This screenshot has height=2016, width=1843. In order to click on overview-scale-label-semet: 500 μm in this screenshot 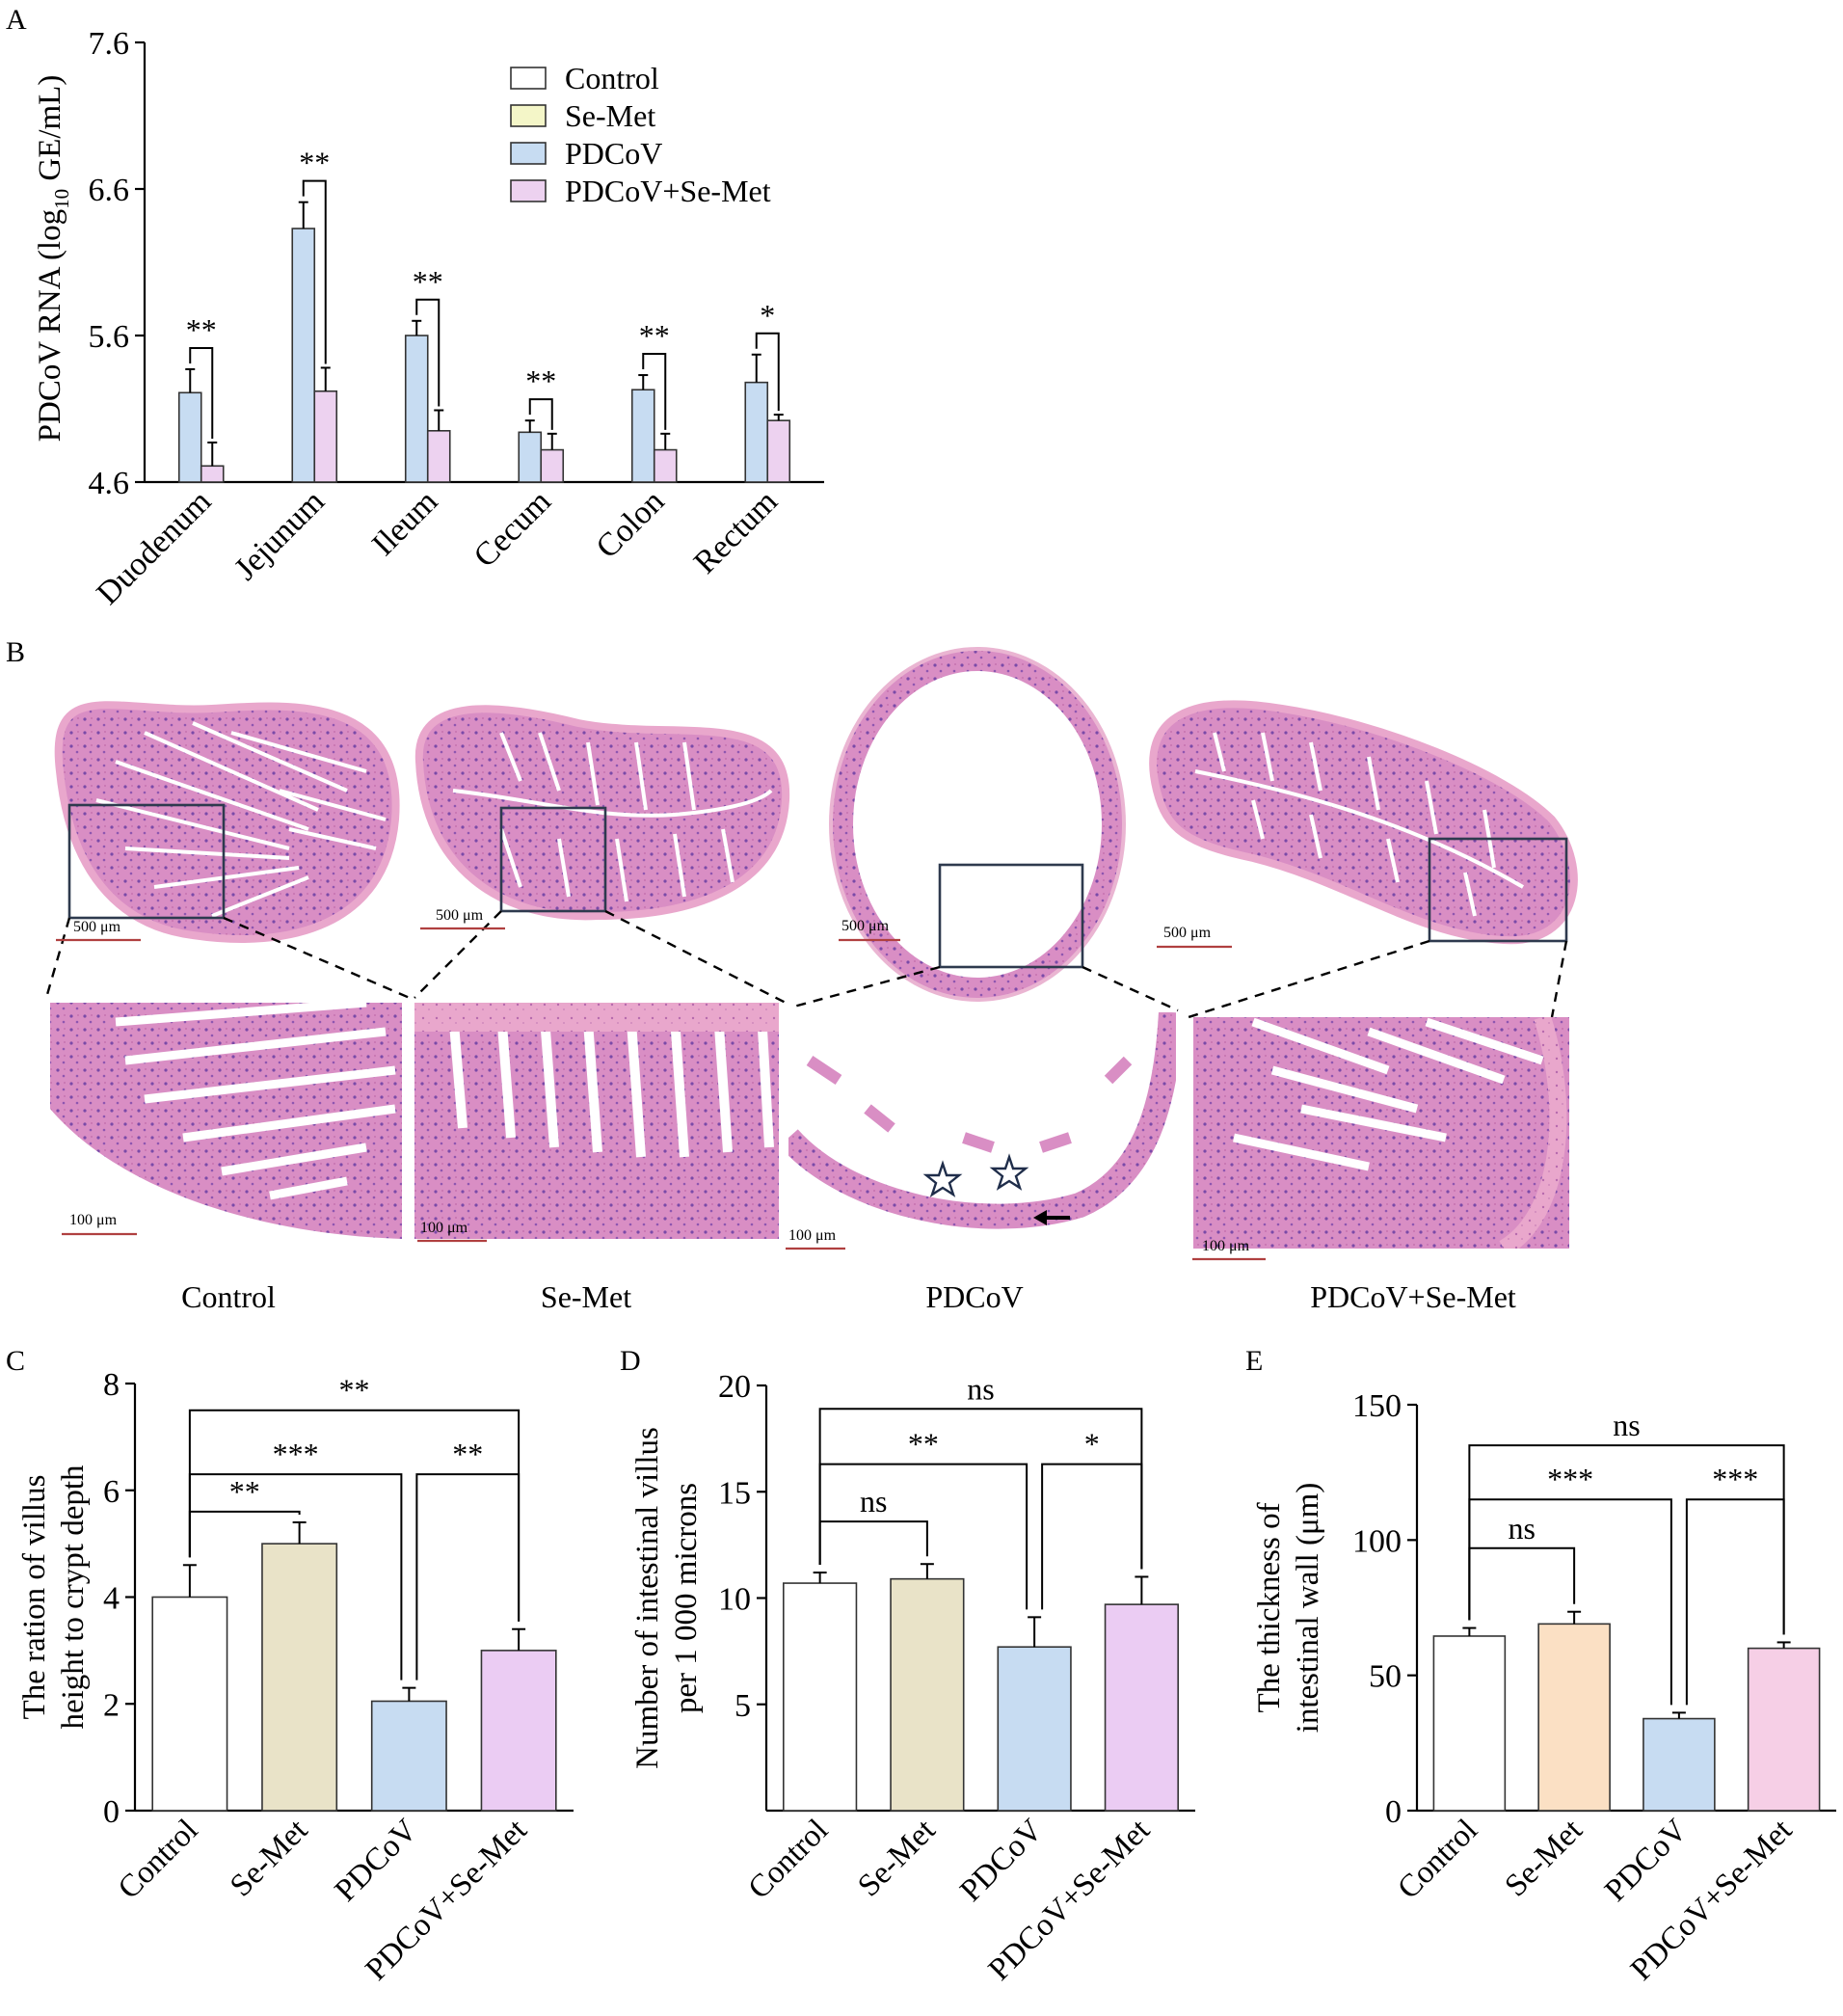, I will do `click(460, 915)`.